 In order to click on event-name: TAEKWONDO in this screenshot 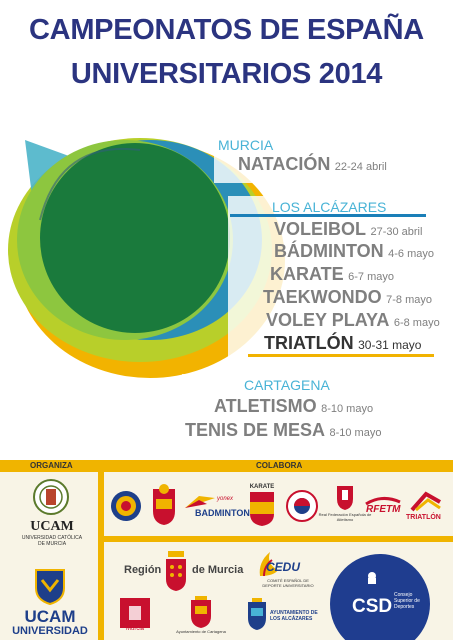, I will do `click(322, 297)`.